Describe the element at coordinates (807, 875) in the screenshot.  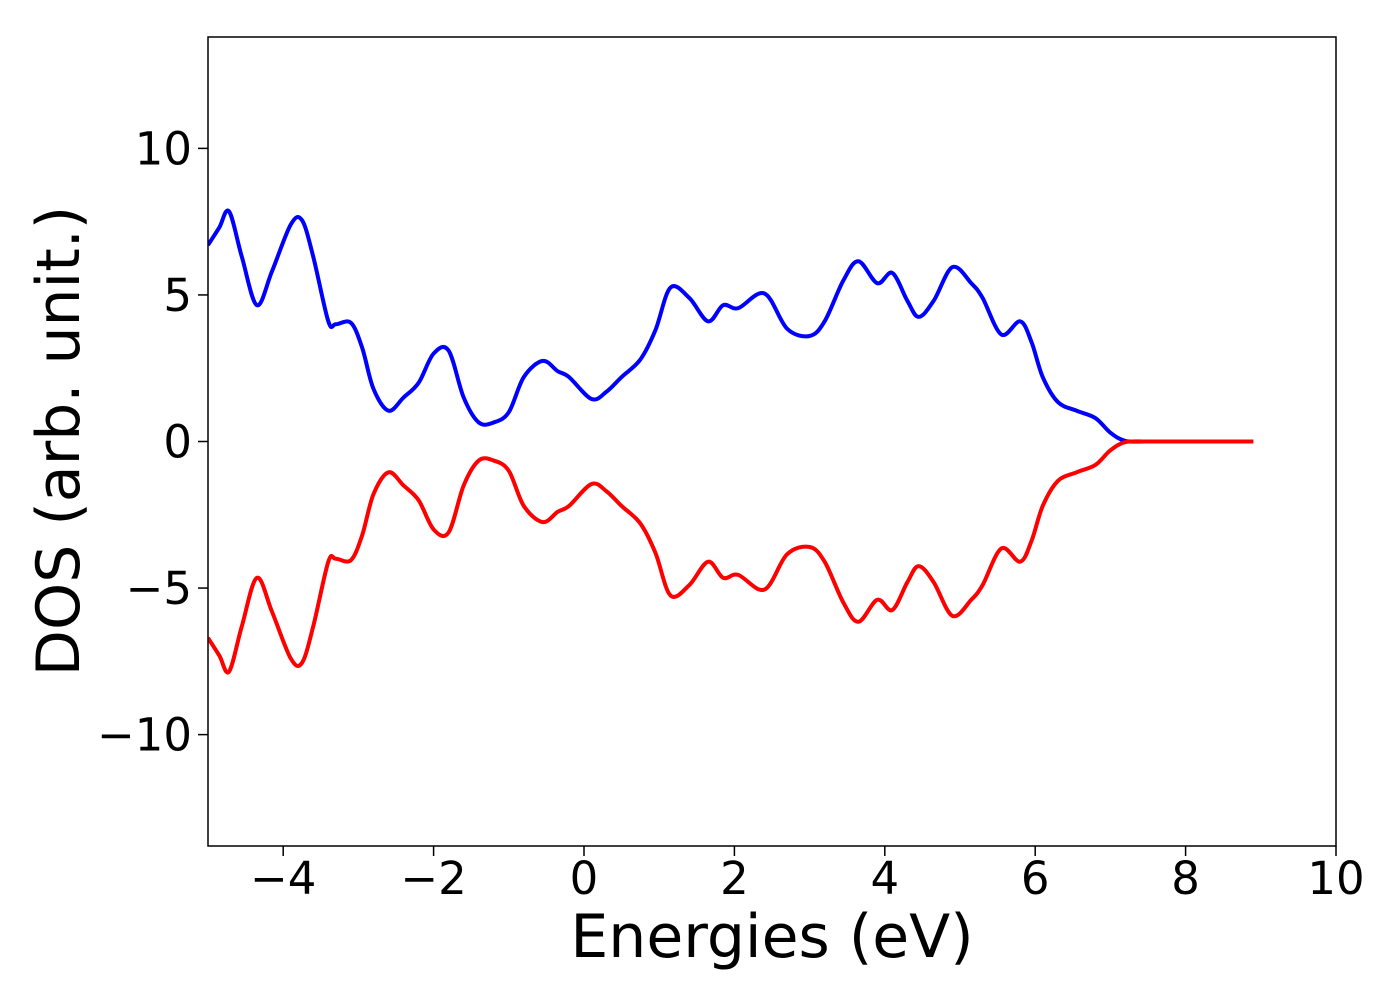
I see `x-ticks: −4 −2 0 2 4 6 8 10` at that location.